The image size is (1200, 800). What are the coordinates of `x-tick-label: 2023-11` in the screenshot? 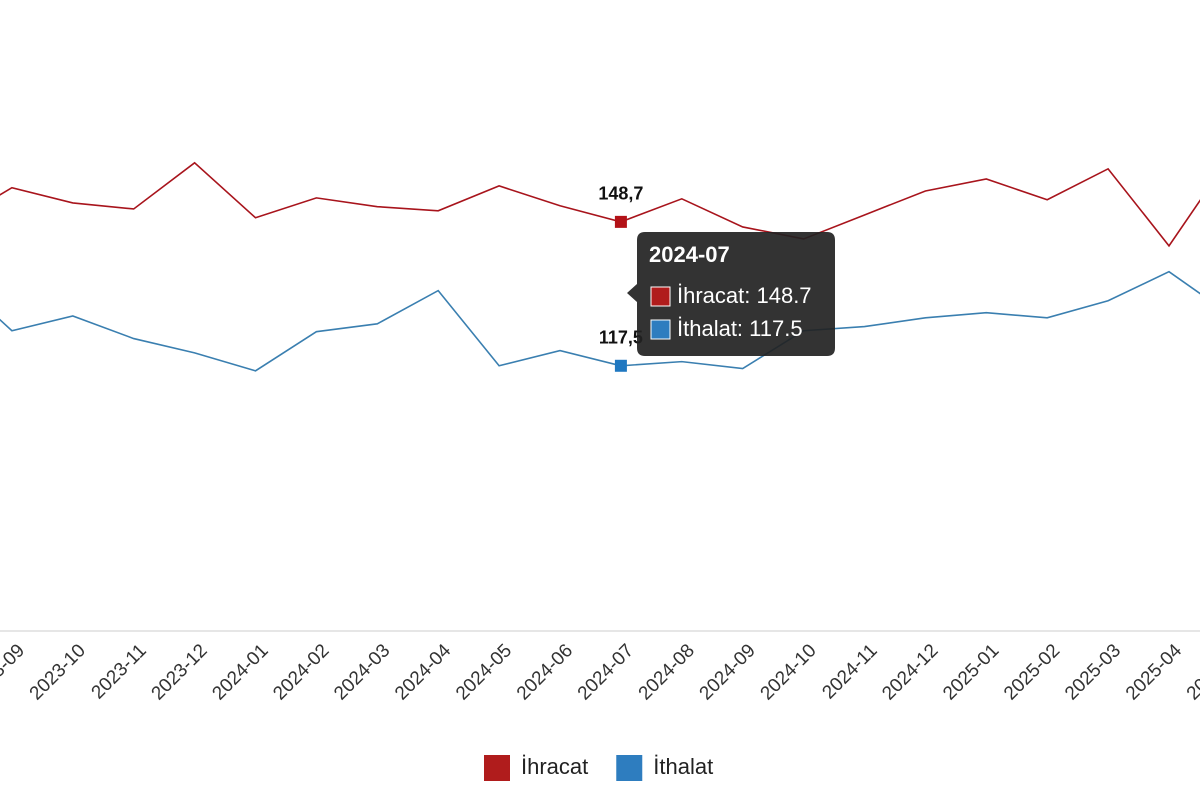 It's located at (119, 671).